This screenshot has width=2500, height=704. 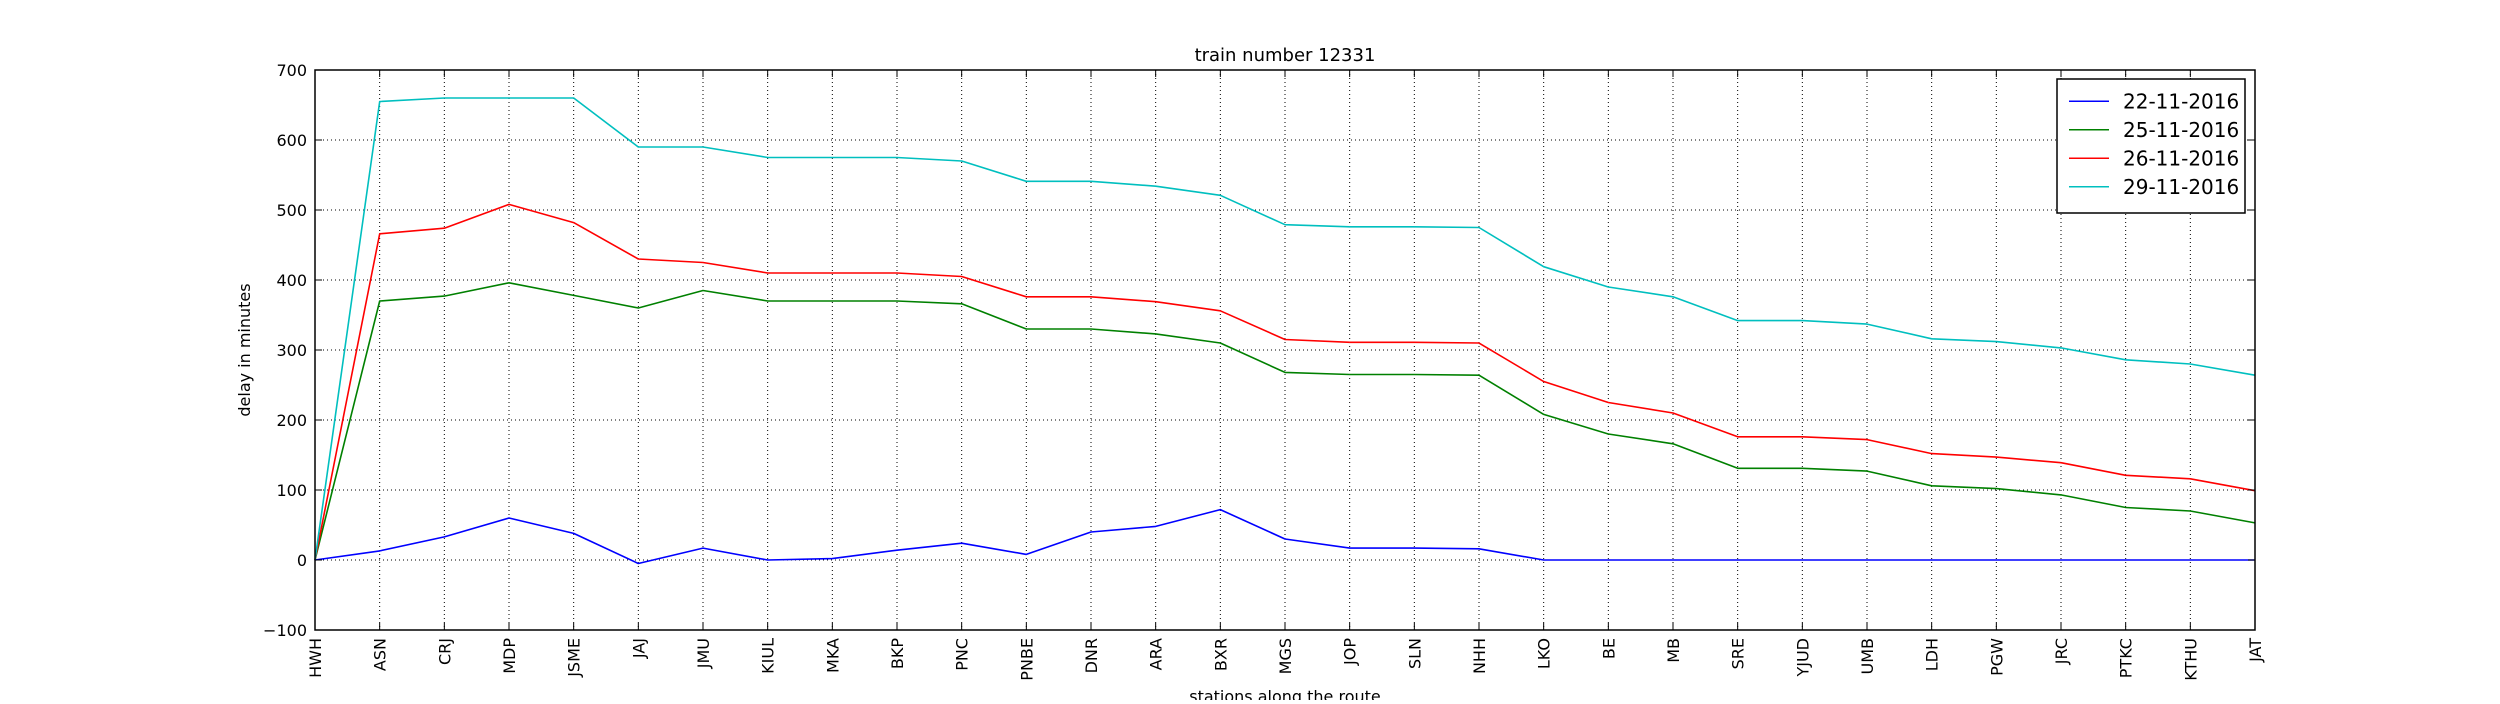 What do you see at coordinates (1479, 656) in the screenshot?
I see `x-tick-label: NHH` at bounding box center [1479, 656].